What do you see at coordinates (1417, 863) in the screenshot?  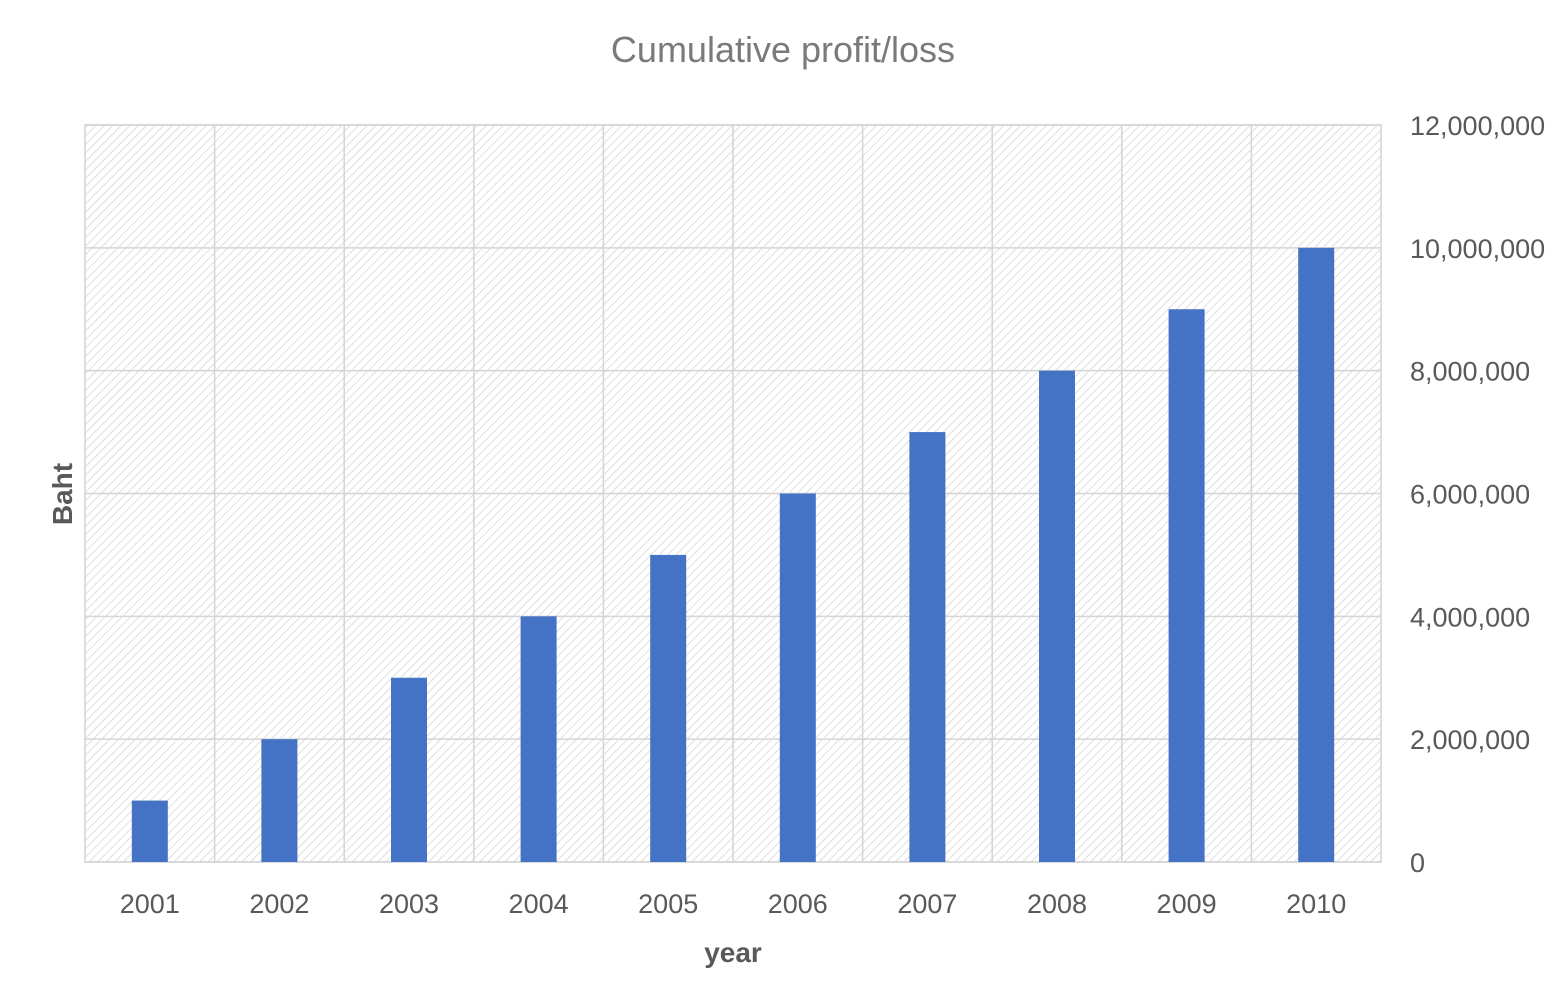 I see `y-tick-label: 0` at bounding box center [1417, 863].